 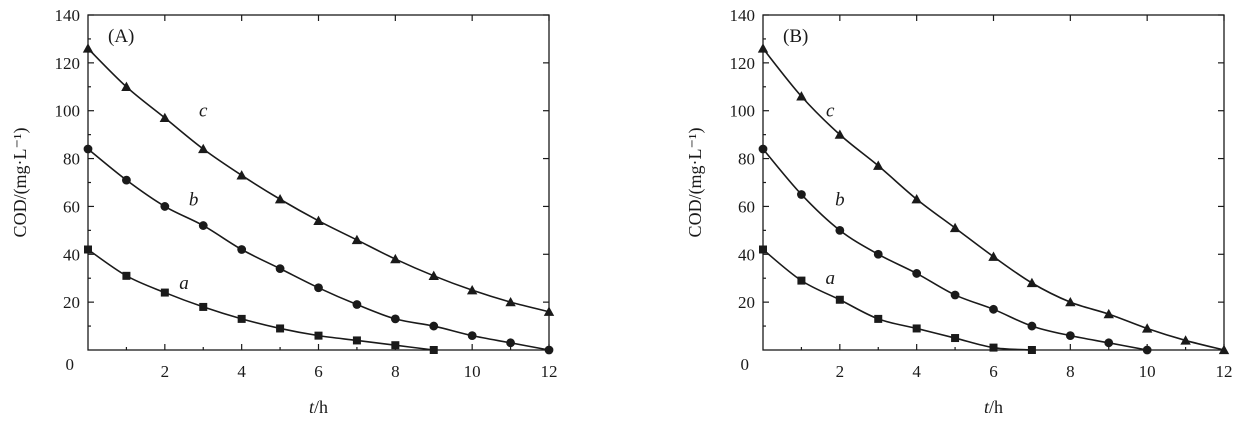 What do you see at coordinates (795, 36) in the screenshot?
I see `panel-label: (B)` at bounding box center [795, 36].